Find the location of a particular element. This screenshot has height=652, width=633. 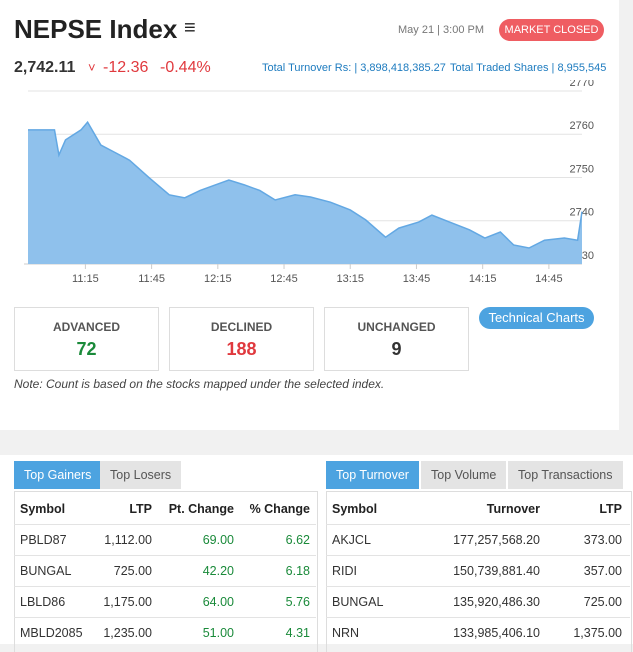

datetime: May 21 | 3:00 PM is located at coordinates (441, 30).